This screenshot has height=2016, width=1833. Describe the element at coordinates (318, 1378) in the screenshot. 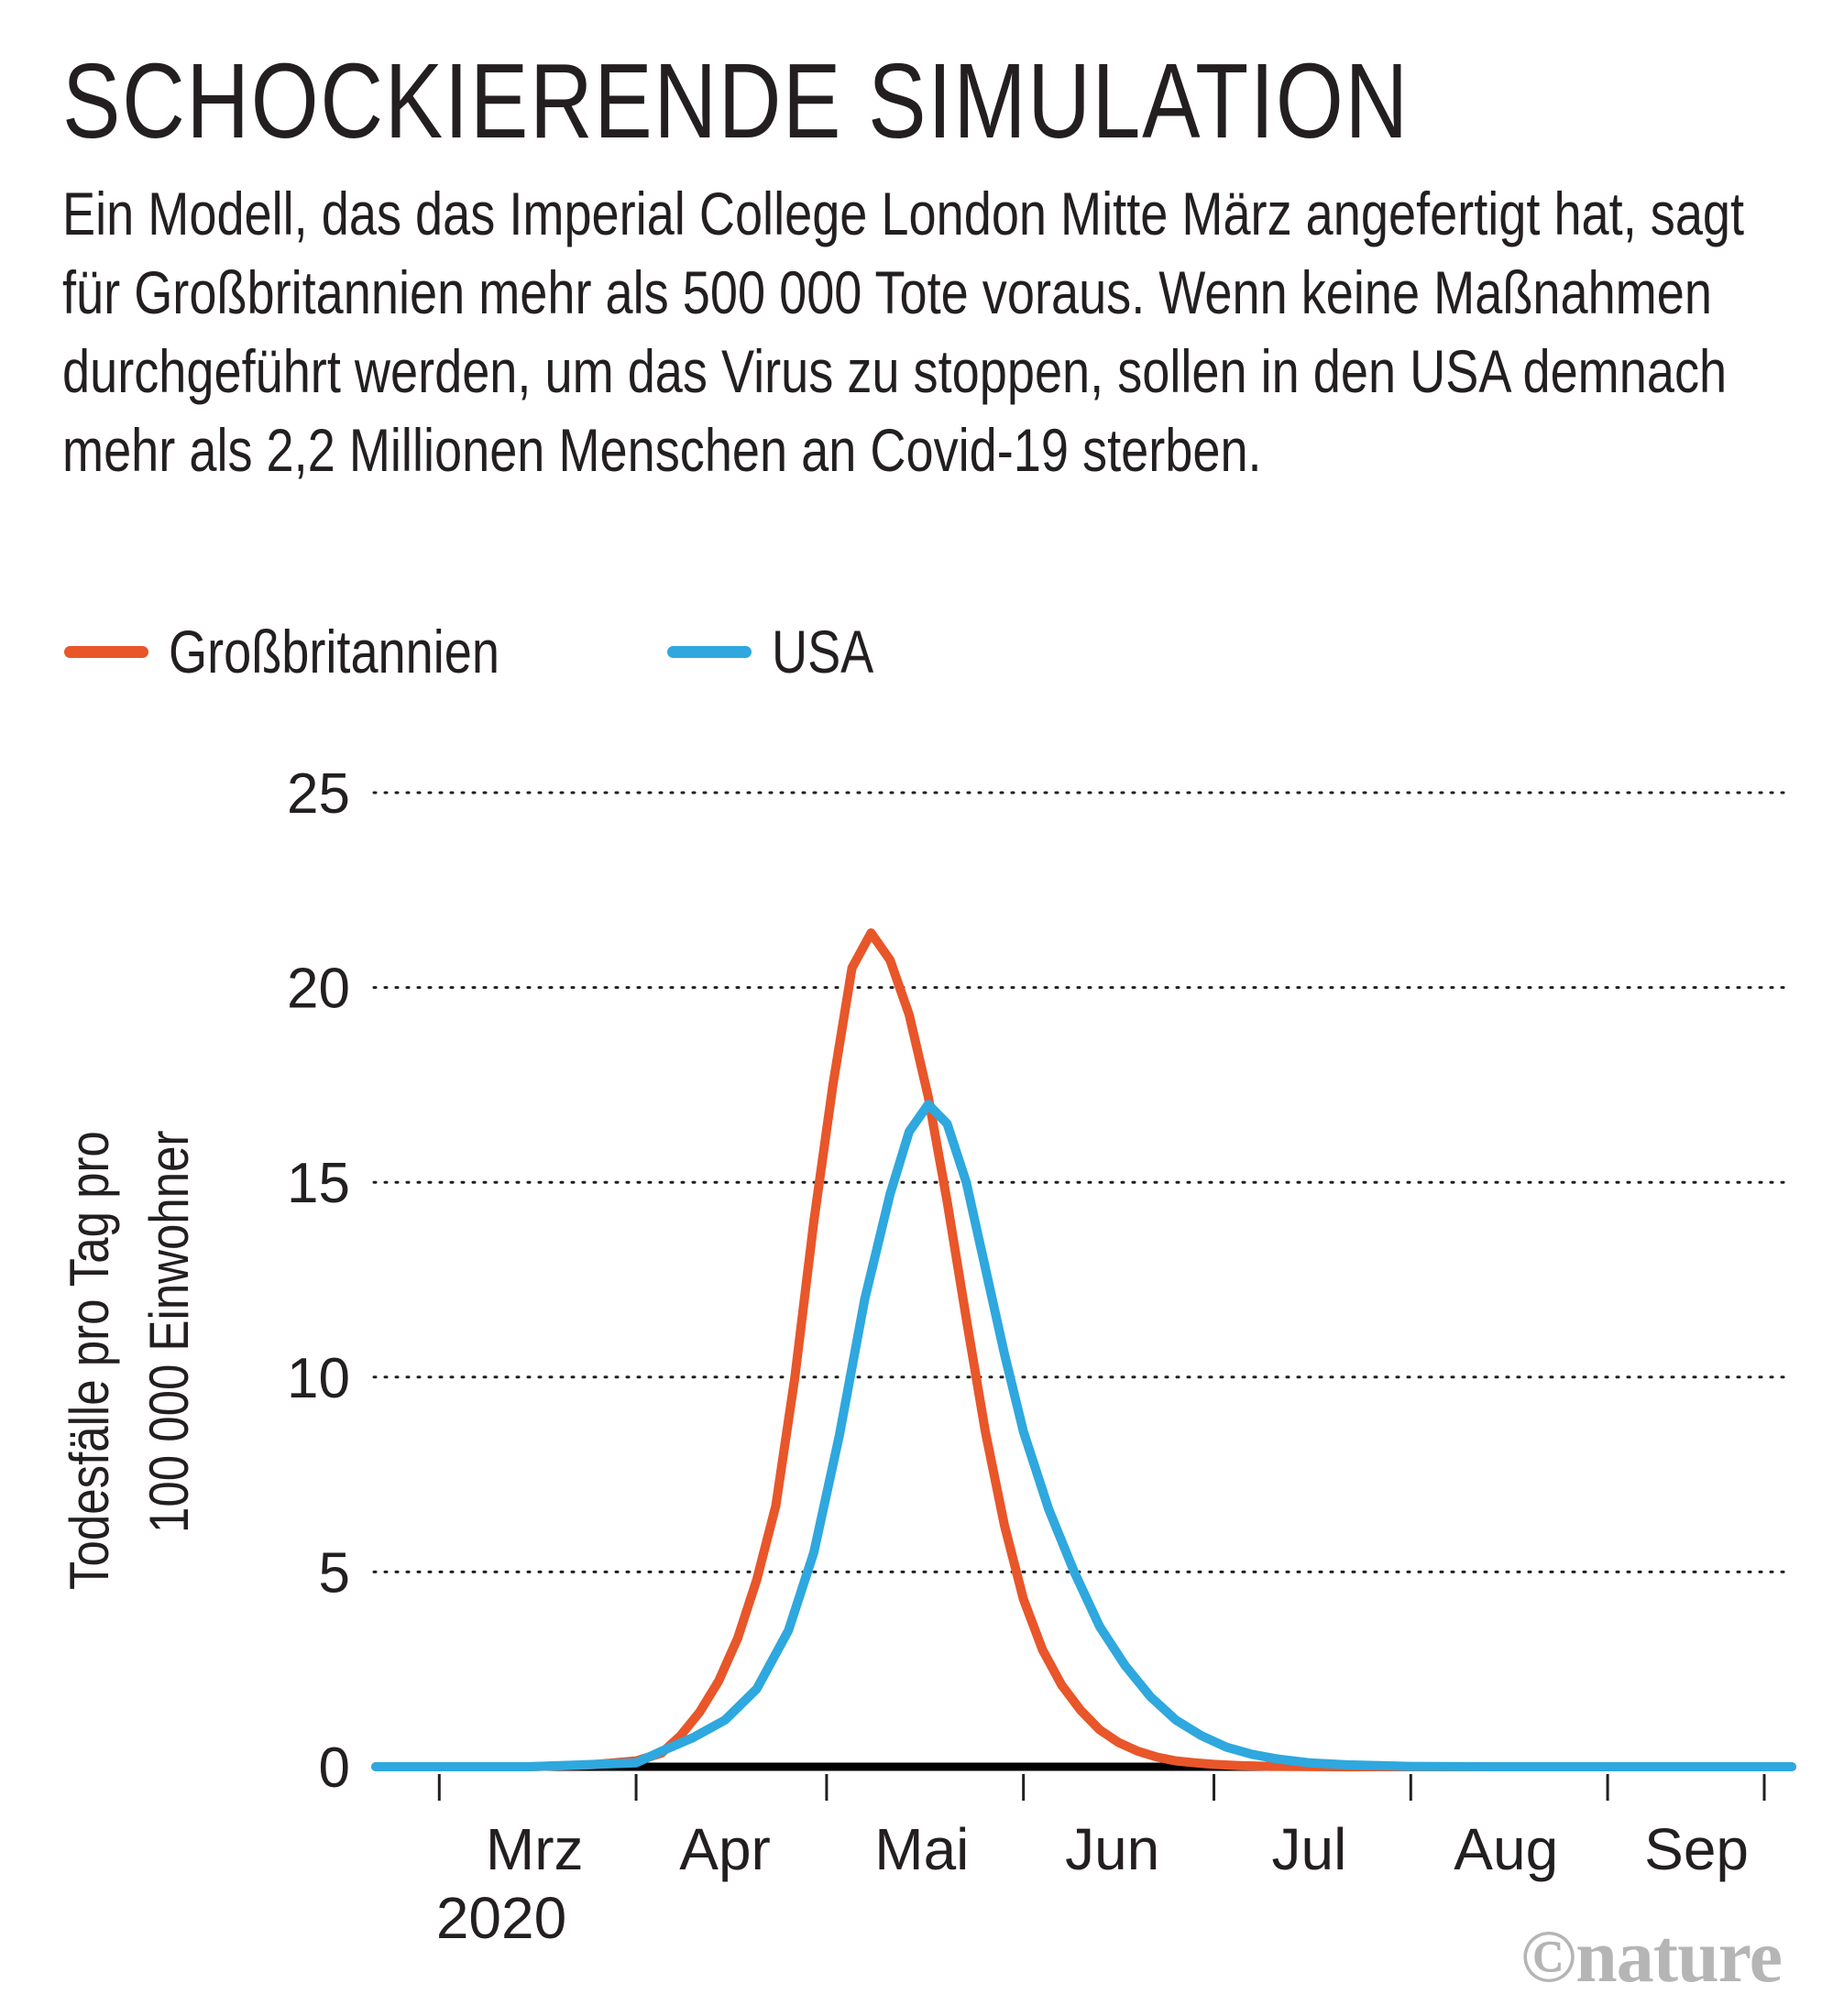

I see `y-tick-label-10: 10` at that location.